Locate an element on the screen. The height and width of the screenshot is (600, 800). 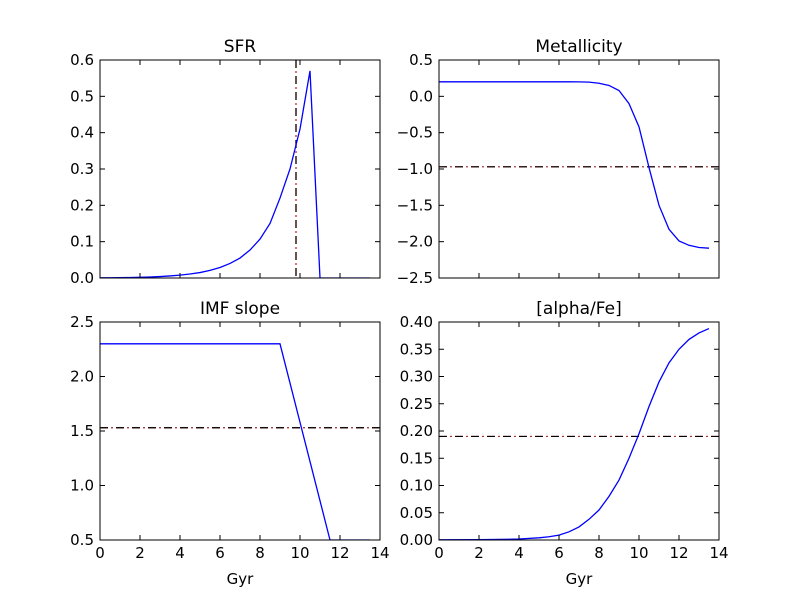
metallicity-ytick-label: −1.5 is located at coordinates (415, 205).